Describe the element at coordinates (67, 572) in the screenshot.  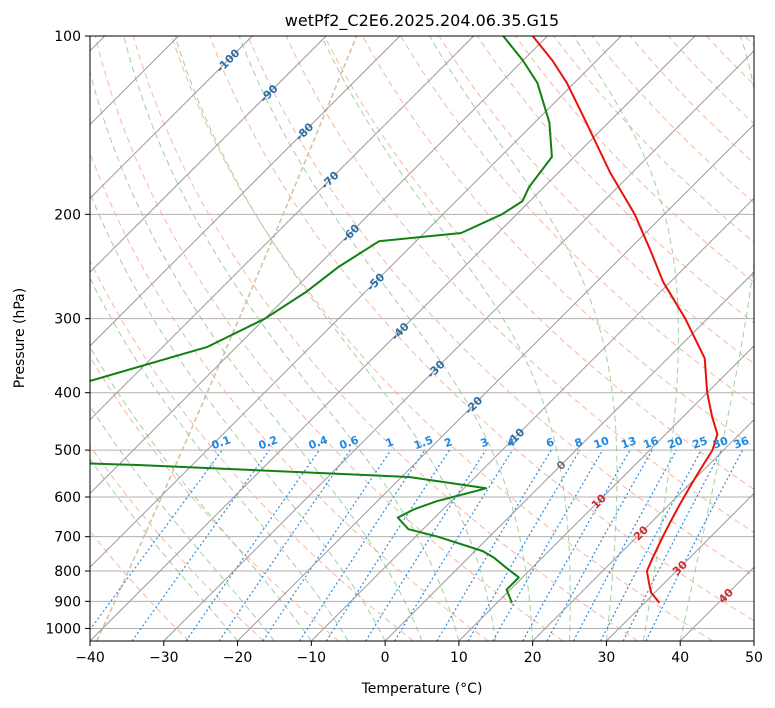
I see `y-tick-label: 800` at that location.